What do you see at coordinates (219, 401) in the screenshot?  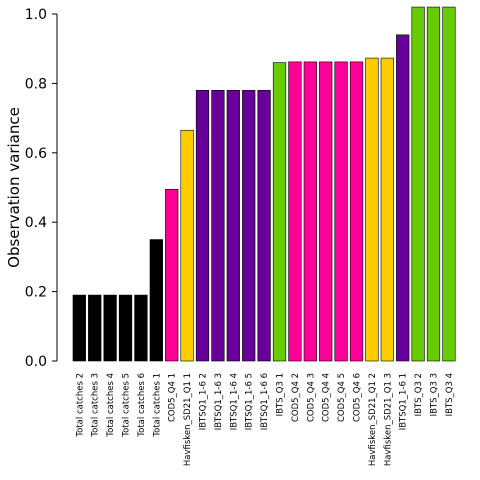 I see `x-tick-label: IBTSQ1_1-6 3` at bounding box center [219, 401].